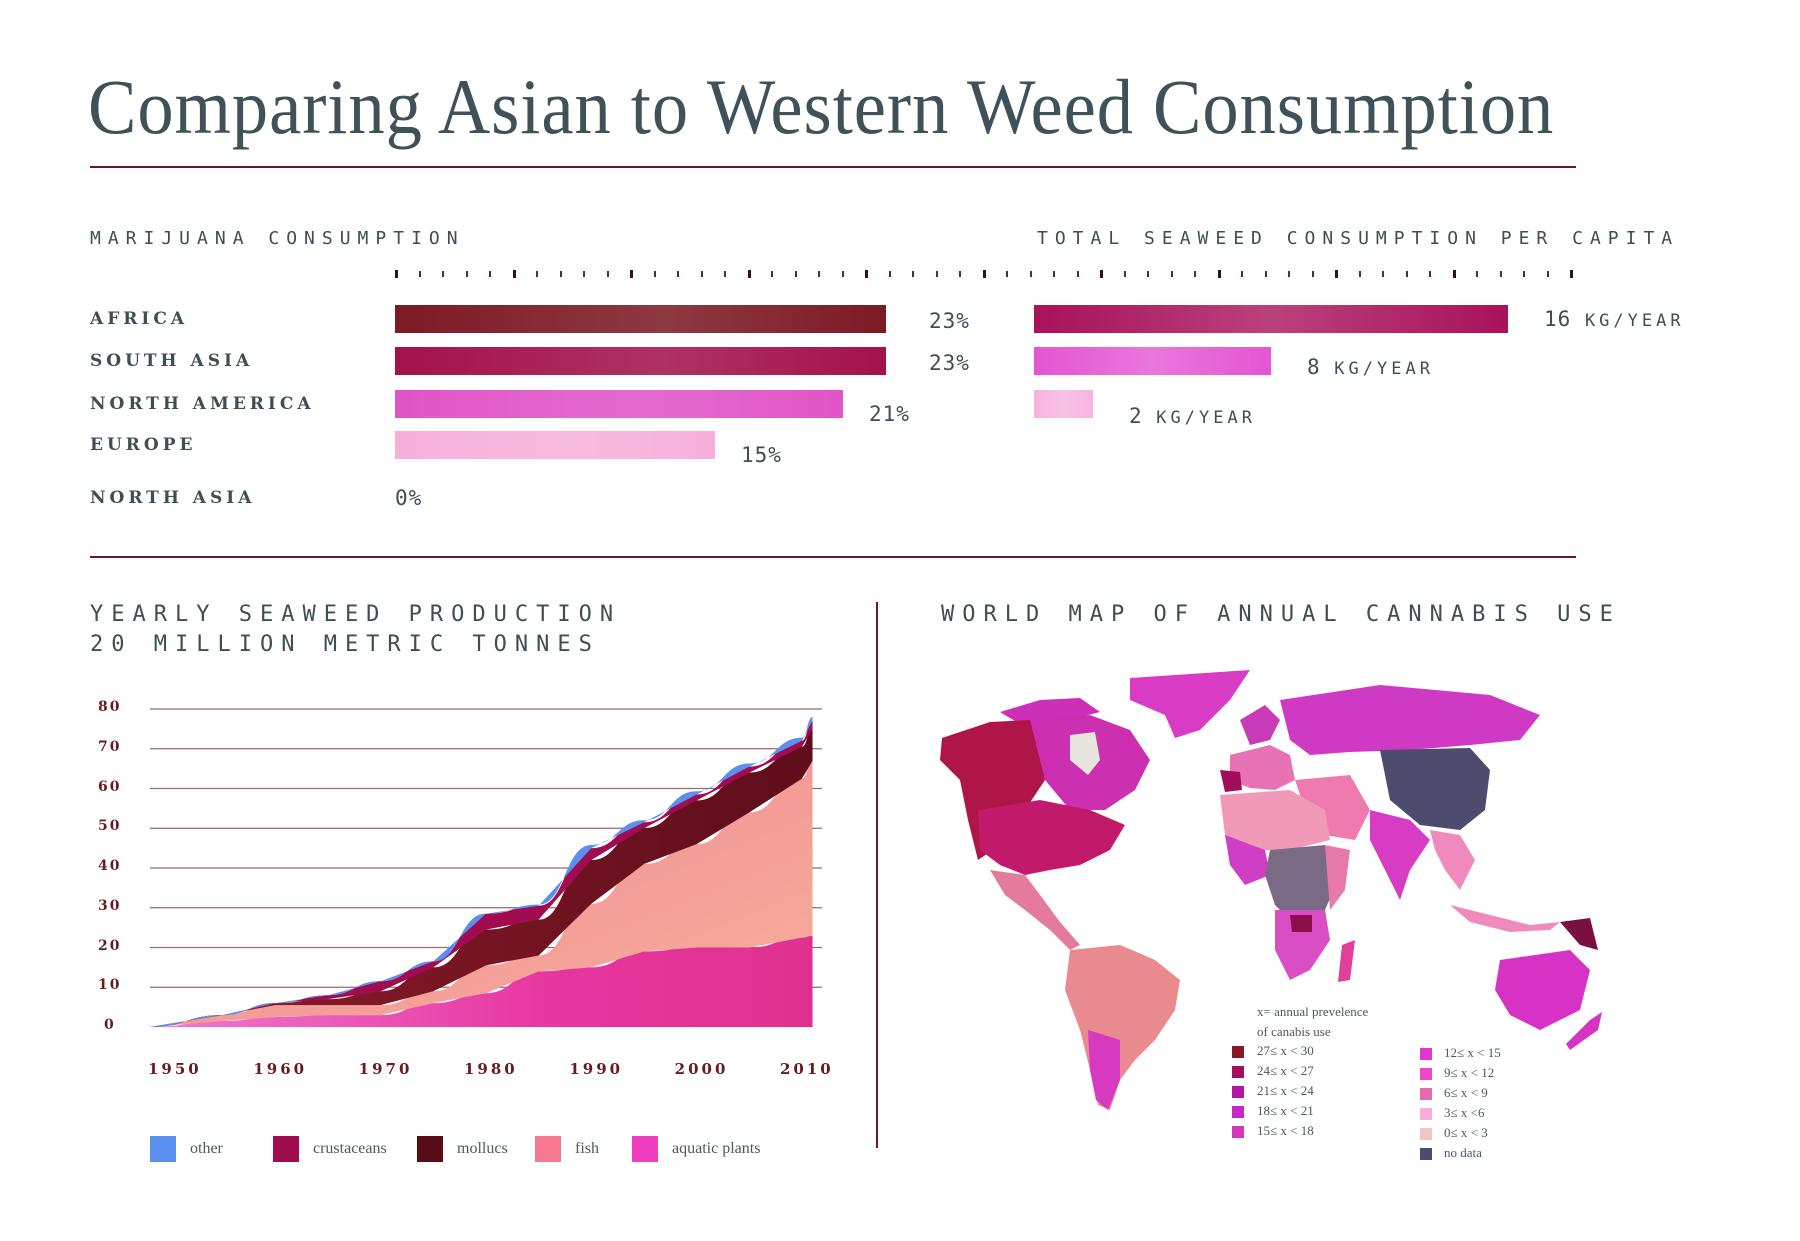 The image size is (1800, 1241). What do you see at coordinates (1190, 704) in the screenshot?
I see `region-greenland` at bounding box center [1190, 704].